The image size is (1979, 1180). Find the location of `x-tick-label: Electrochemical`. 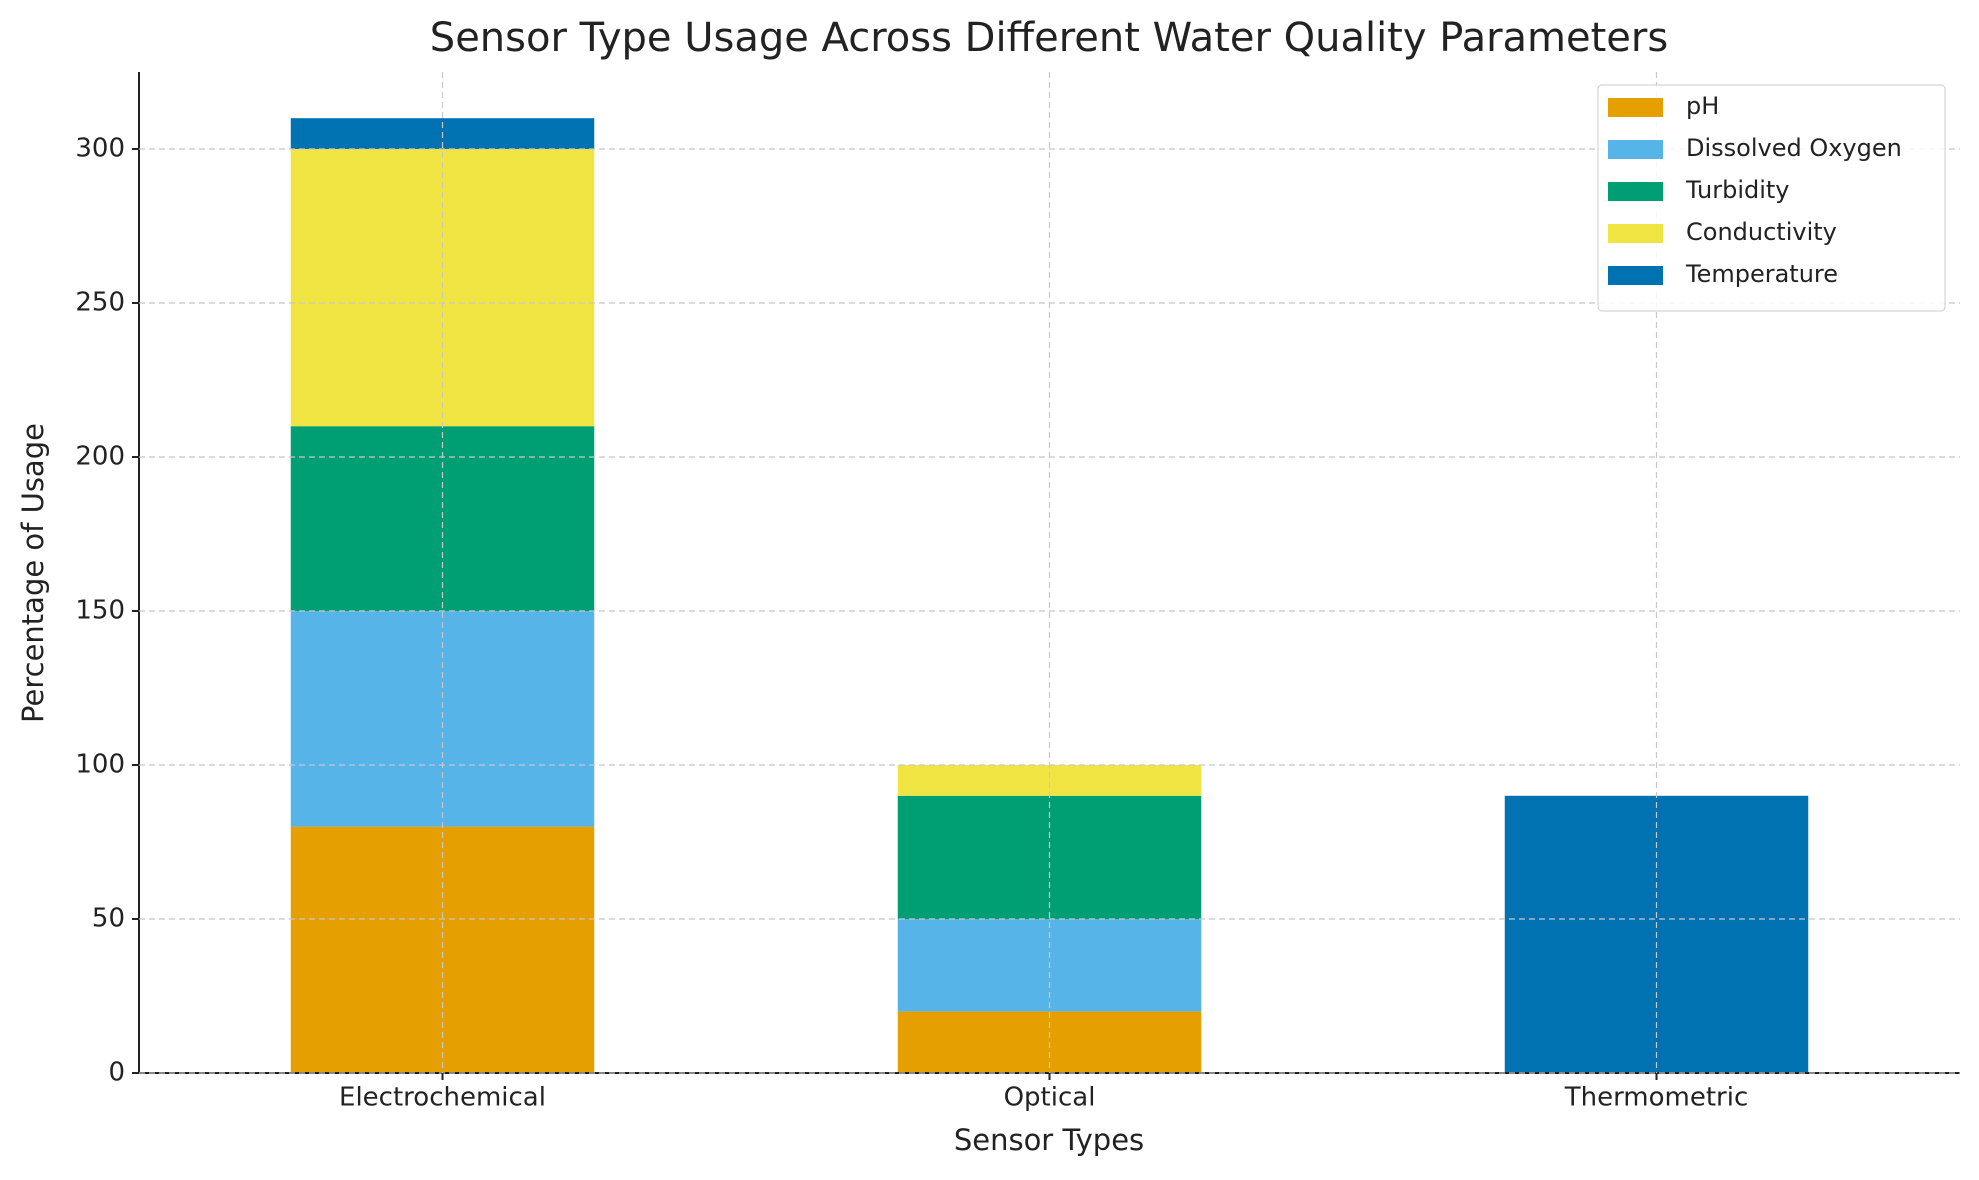

x-tick-label: Electrochemical is located at coordinates (442, 1098).